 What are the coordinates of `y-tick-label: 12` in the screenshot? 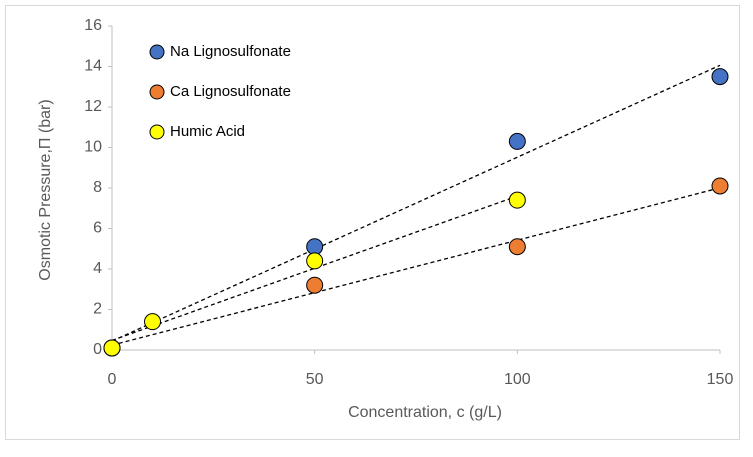 It's located at (93, 106).